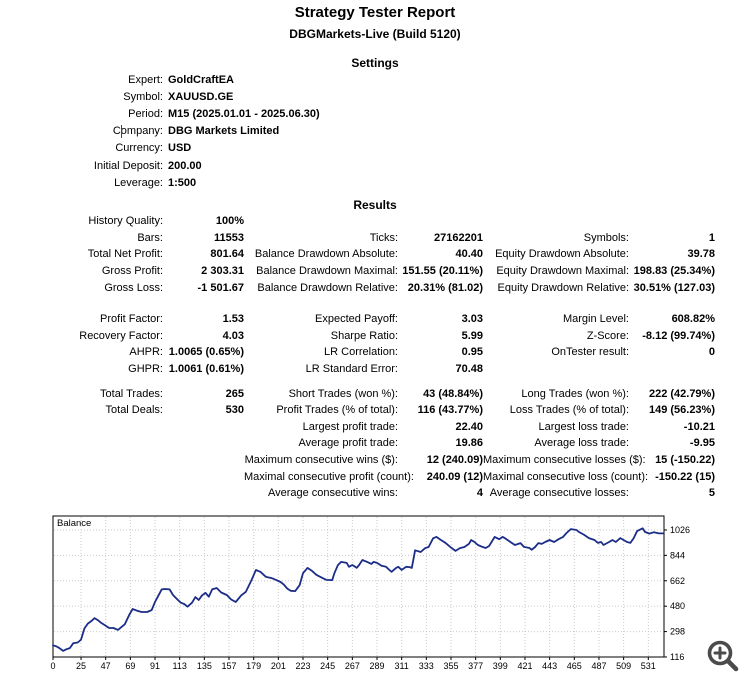 This screenshot has width=750, height=683. Describe the element at coordinates (146, 352) in the screenshot. I see `result-label: AHPR:` at that location.